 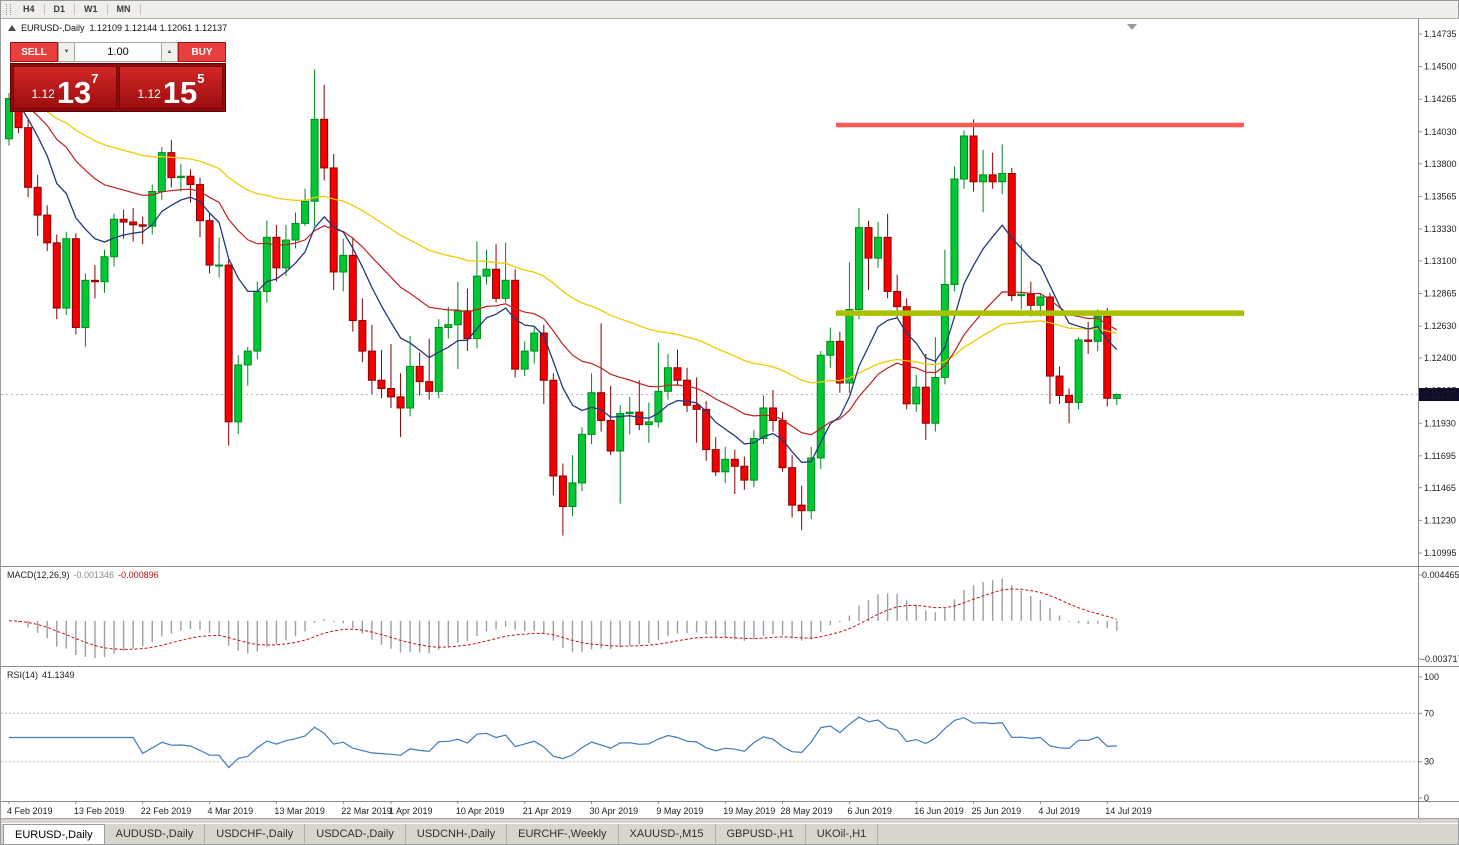 I want to click on svg-text: 100, so click(x=1431, y=677).